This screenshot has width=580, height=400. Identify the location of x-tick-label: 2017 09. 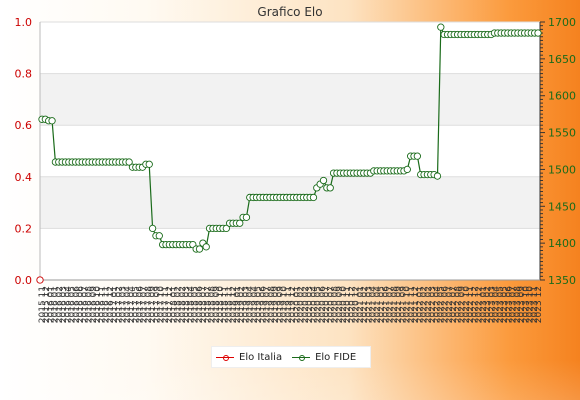
(153, 304).